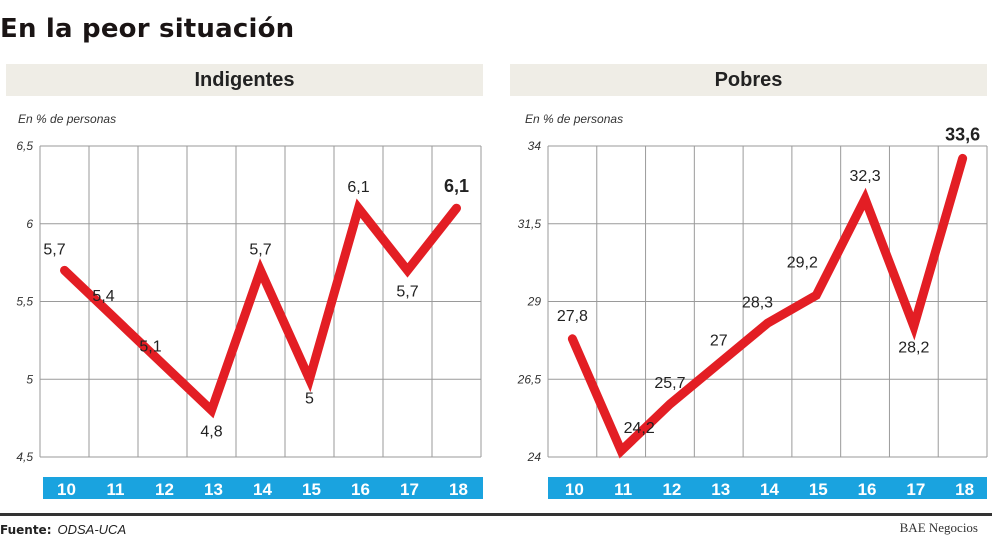 The image size is (992, 558). Describe the element at coordinates (938, 527) in the screenshot. I see `publisher-credit: BAE Negocios` at that location.